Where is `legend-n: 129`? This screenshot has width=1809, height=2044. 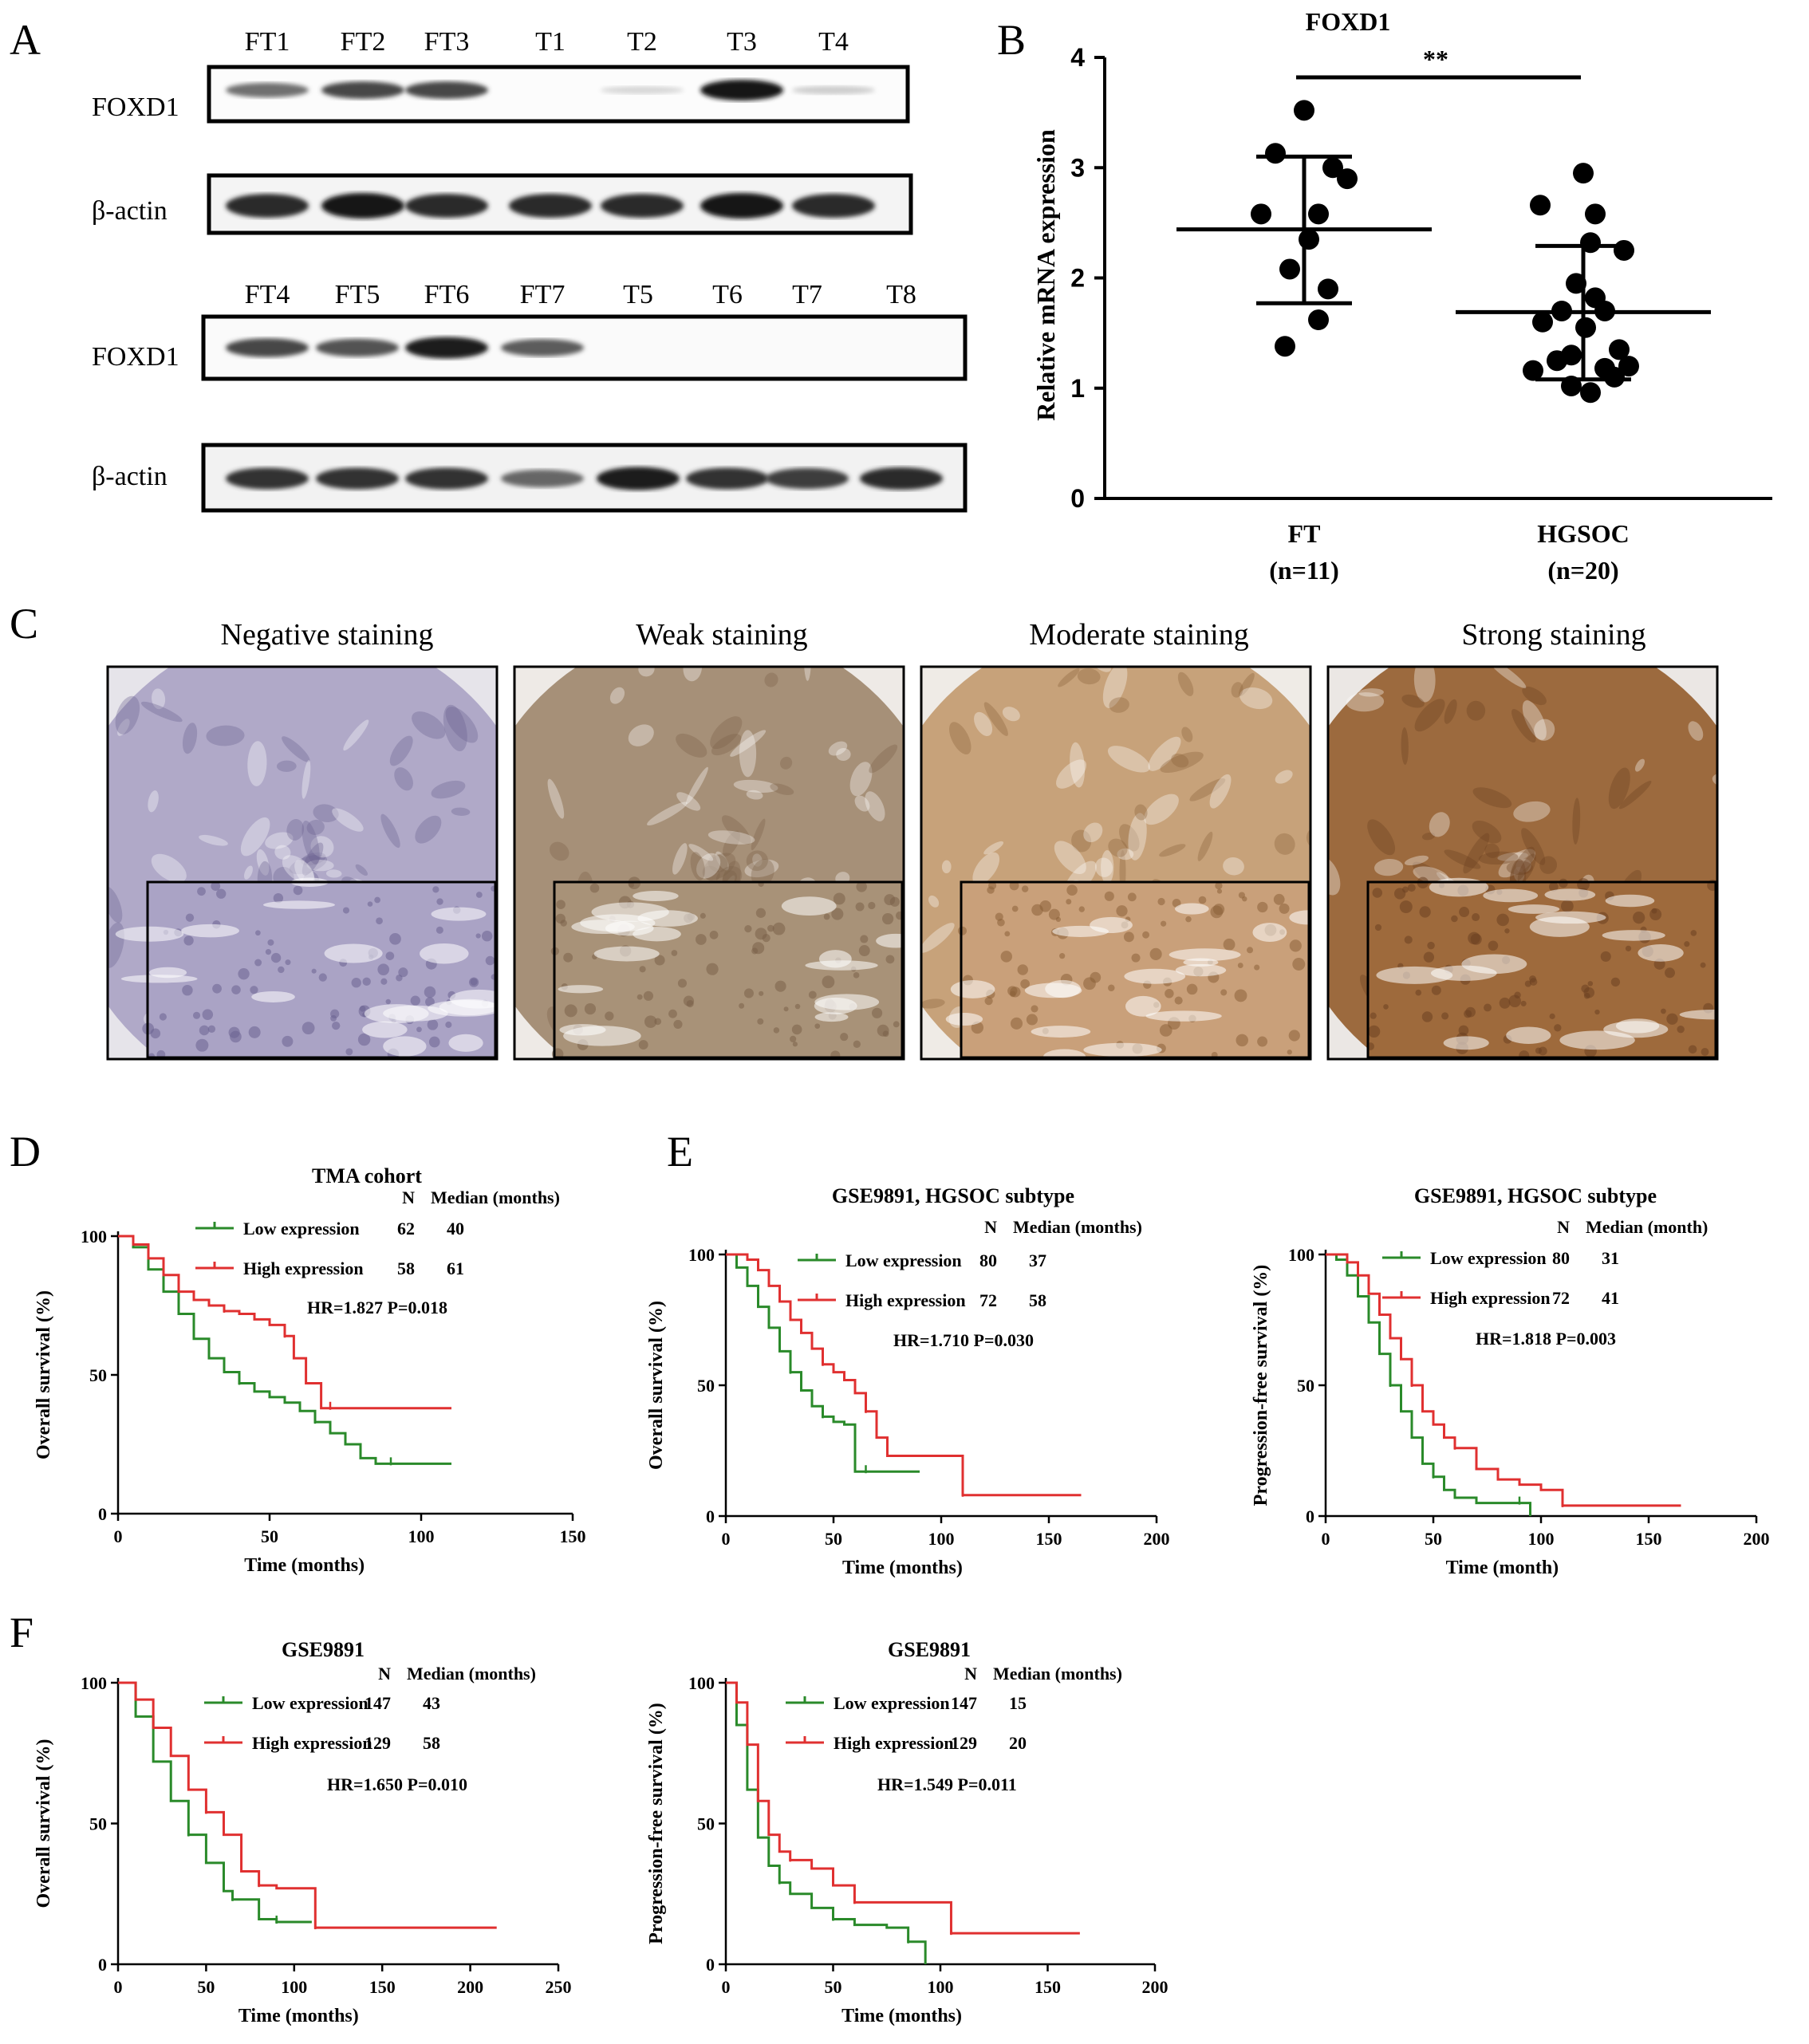 legend-n: 129 is located at coordinates (964, 1743).